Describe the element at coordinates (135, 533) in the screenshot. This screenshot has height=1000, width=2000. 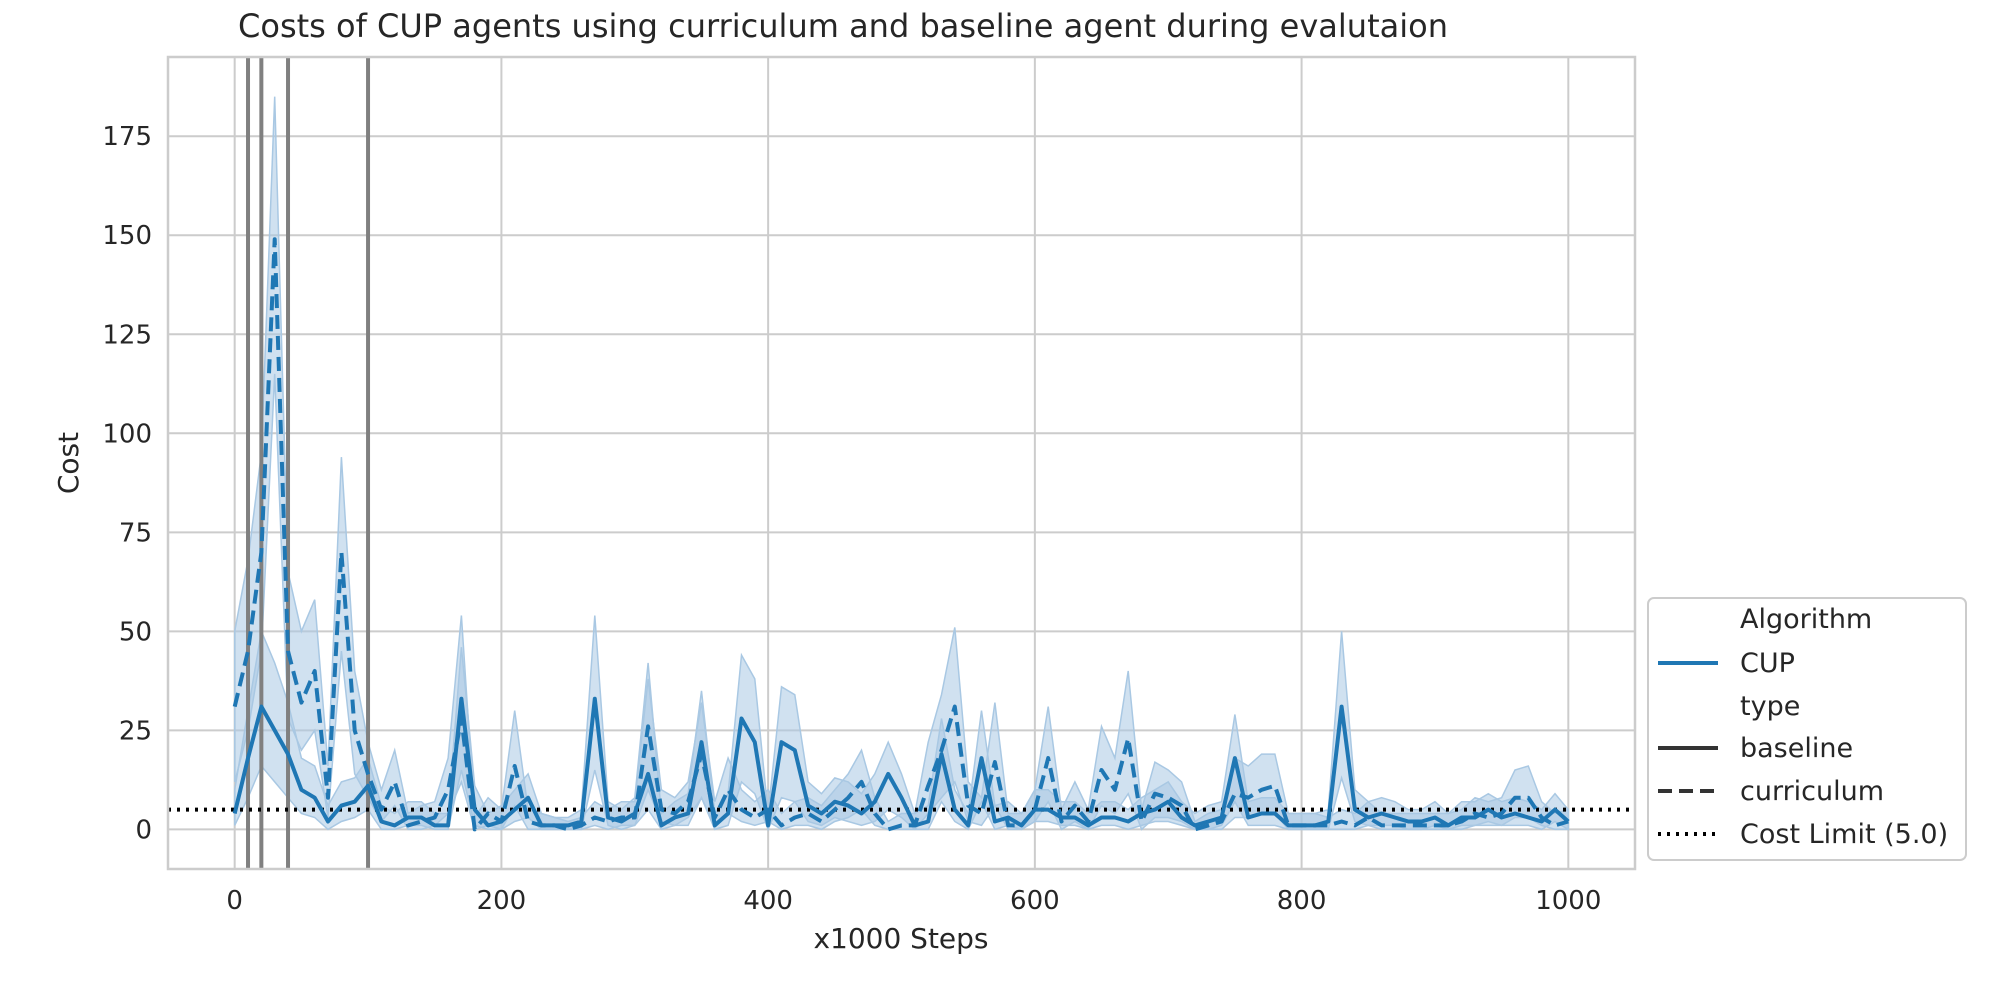
I see `y-tick-label: 75` at that location.